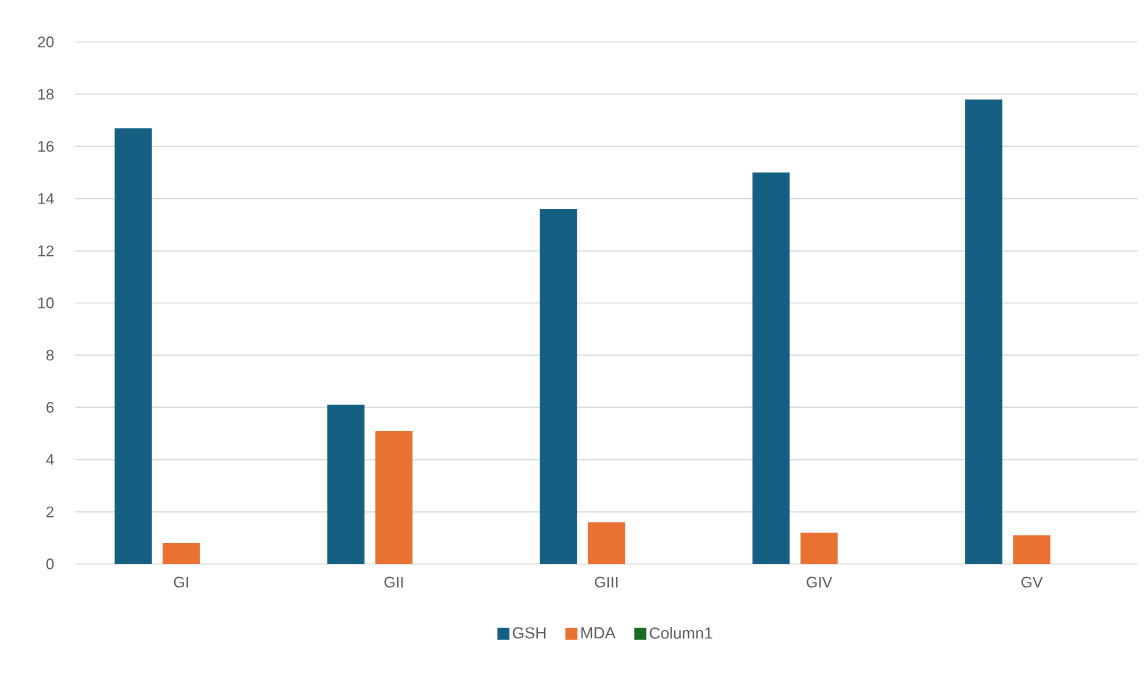  Describe the element at coordinates (50, 512) in the screenshot. I see `y-tick-label: 2` at that location.